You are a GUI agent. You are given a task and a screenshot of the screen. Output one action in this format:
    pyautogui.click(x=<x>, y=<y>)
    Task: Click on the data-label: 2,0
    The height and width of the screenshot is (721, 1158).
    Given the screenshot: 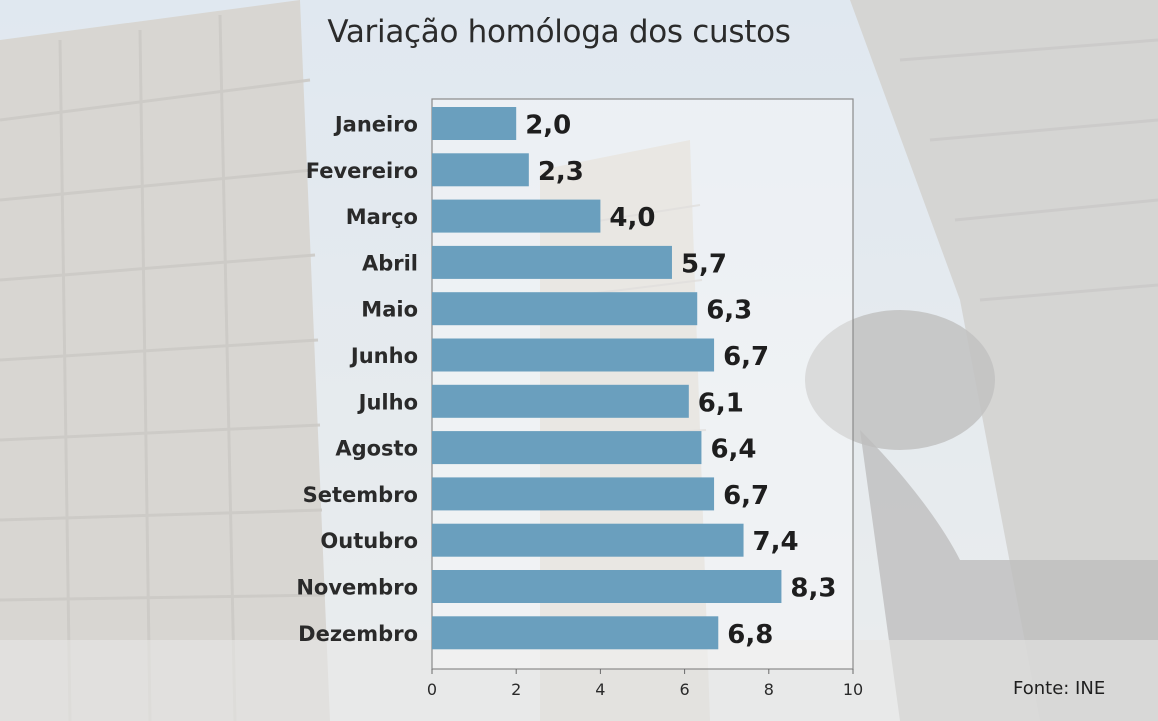 What is the action you would take?
    pyautogui.click(x=548, y=126)
    